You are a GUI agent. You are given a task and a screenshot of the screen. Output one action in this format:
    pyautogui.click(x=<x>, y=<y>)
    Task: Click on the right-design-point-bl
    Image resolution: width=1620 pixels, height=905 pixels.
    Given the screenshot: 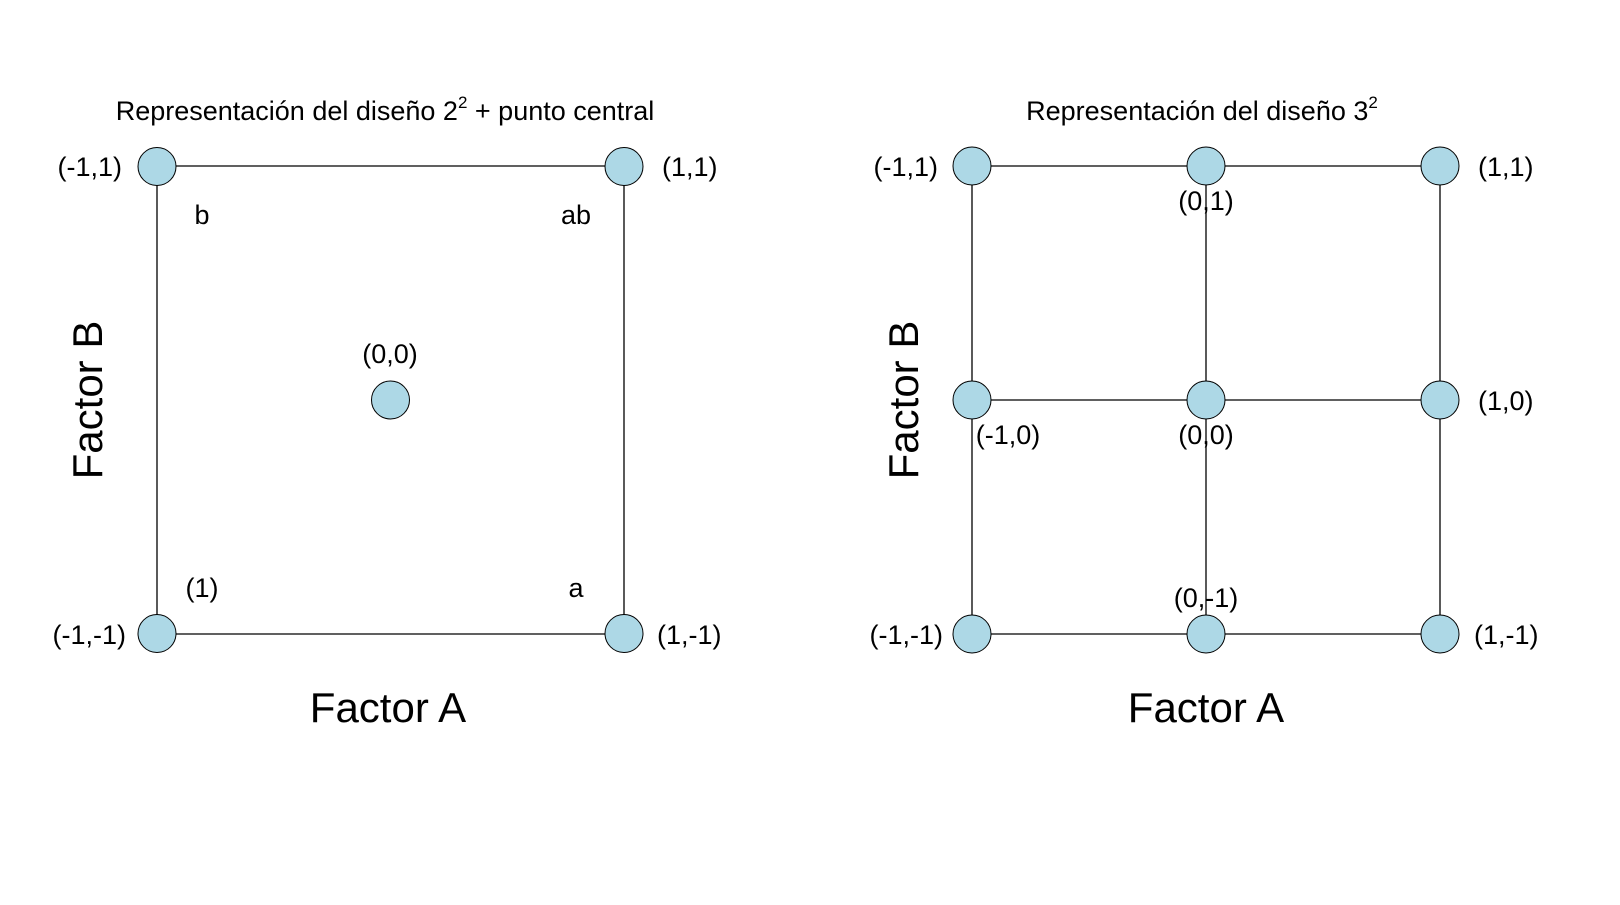 What is the action you would take?
    pyautogui.click(x=972, y=634)
    